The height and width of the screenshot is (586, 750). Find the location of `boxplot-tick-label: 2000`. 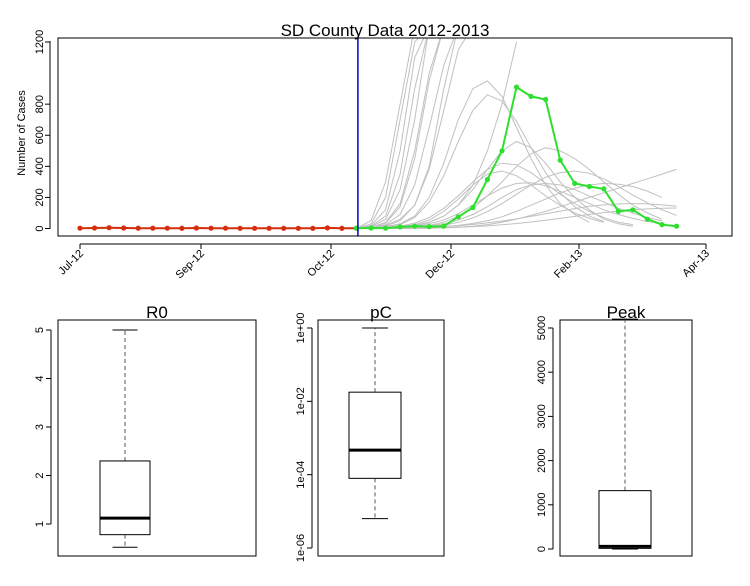

boxplot-tick-label: 2000 is located at coordinates (542, 460).